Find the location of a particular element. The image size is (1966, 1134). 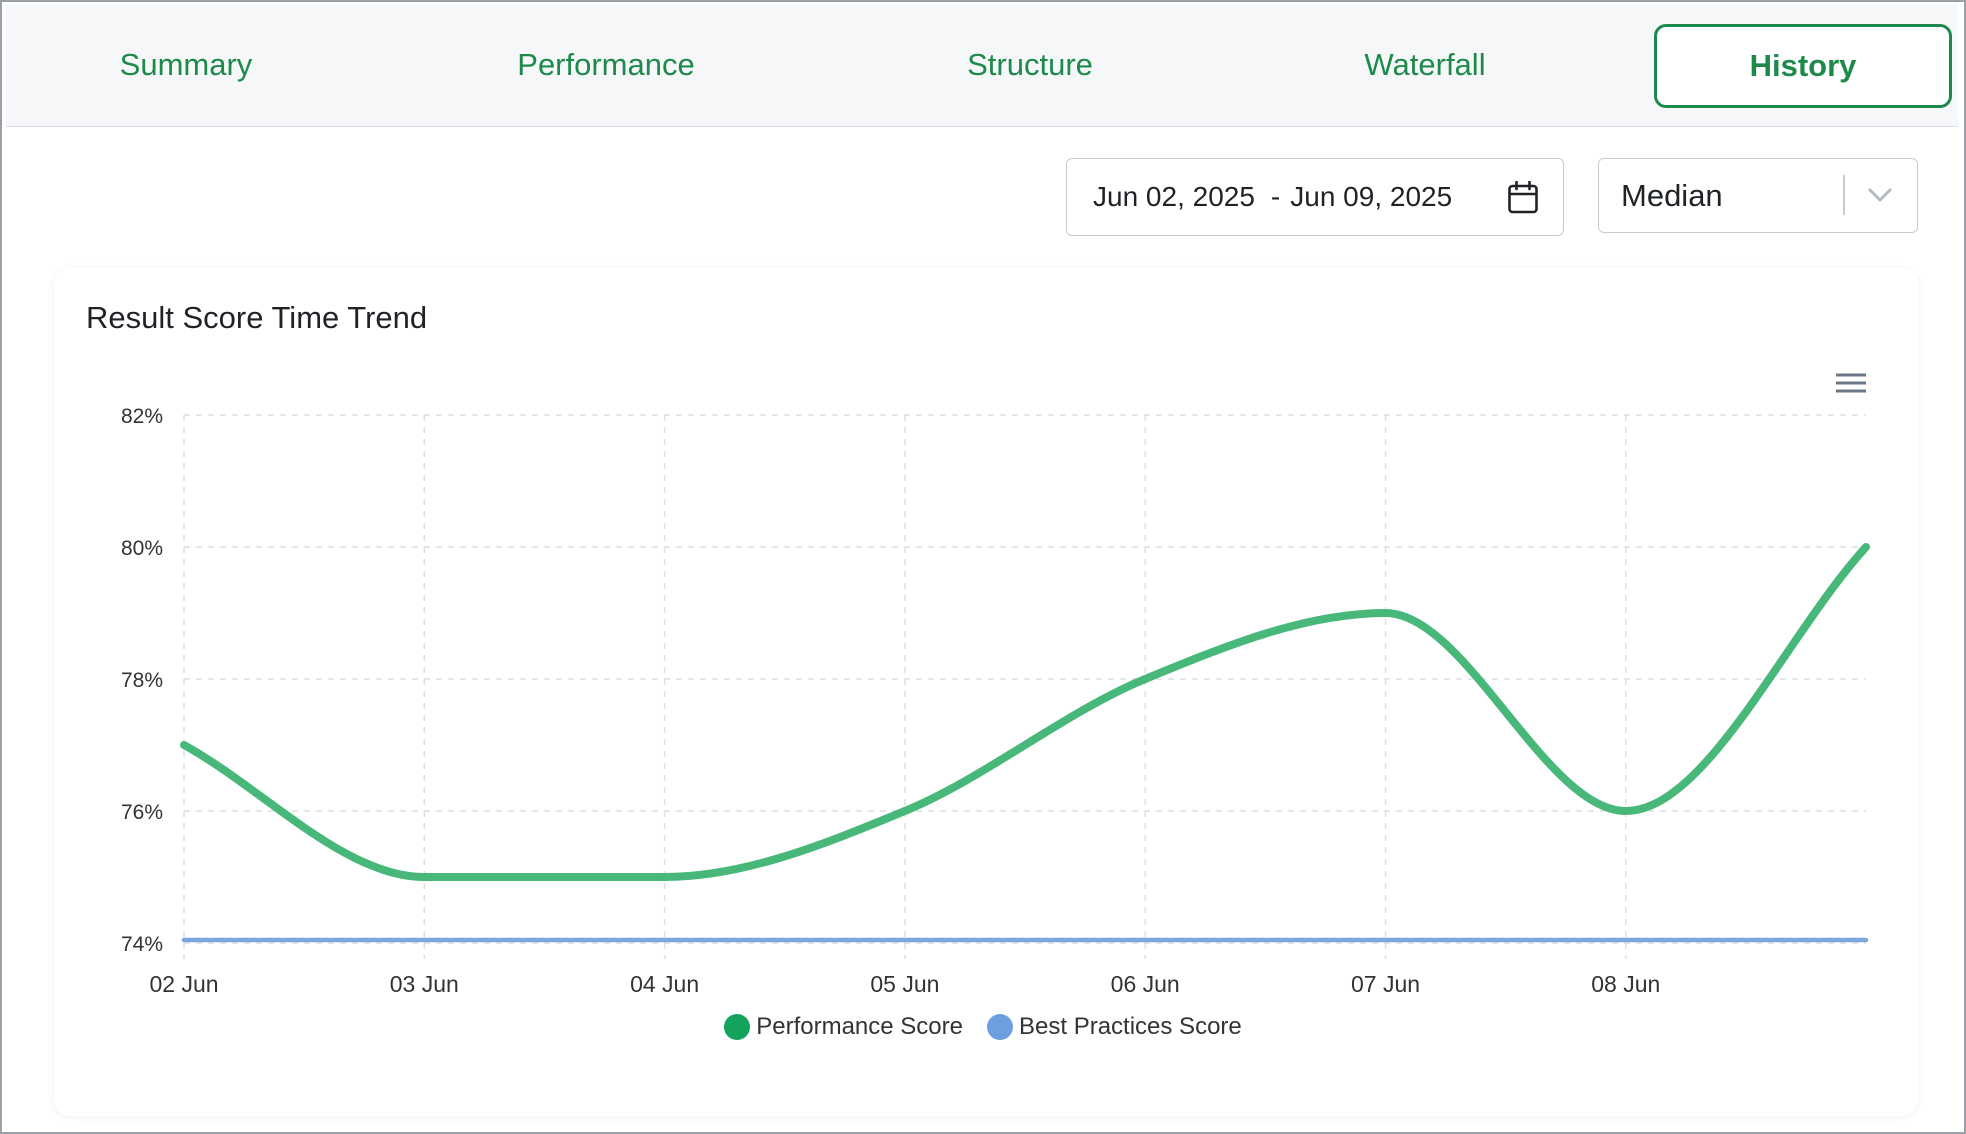

aggregation-select-value: Median is located at coordinates (1672, 195).